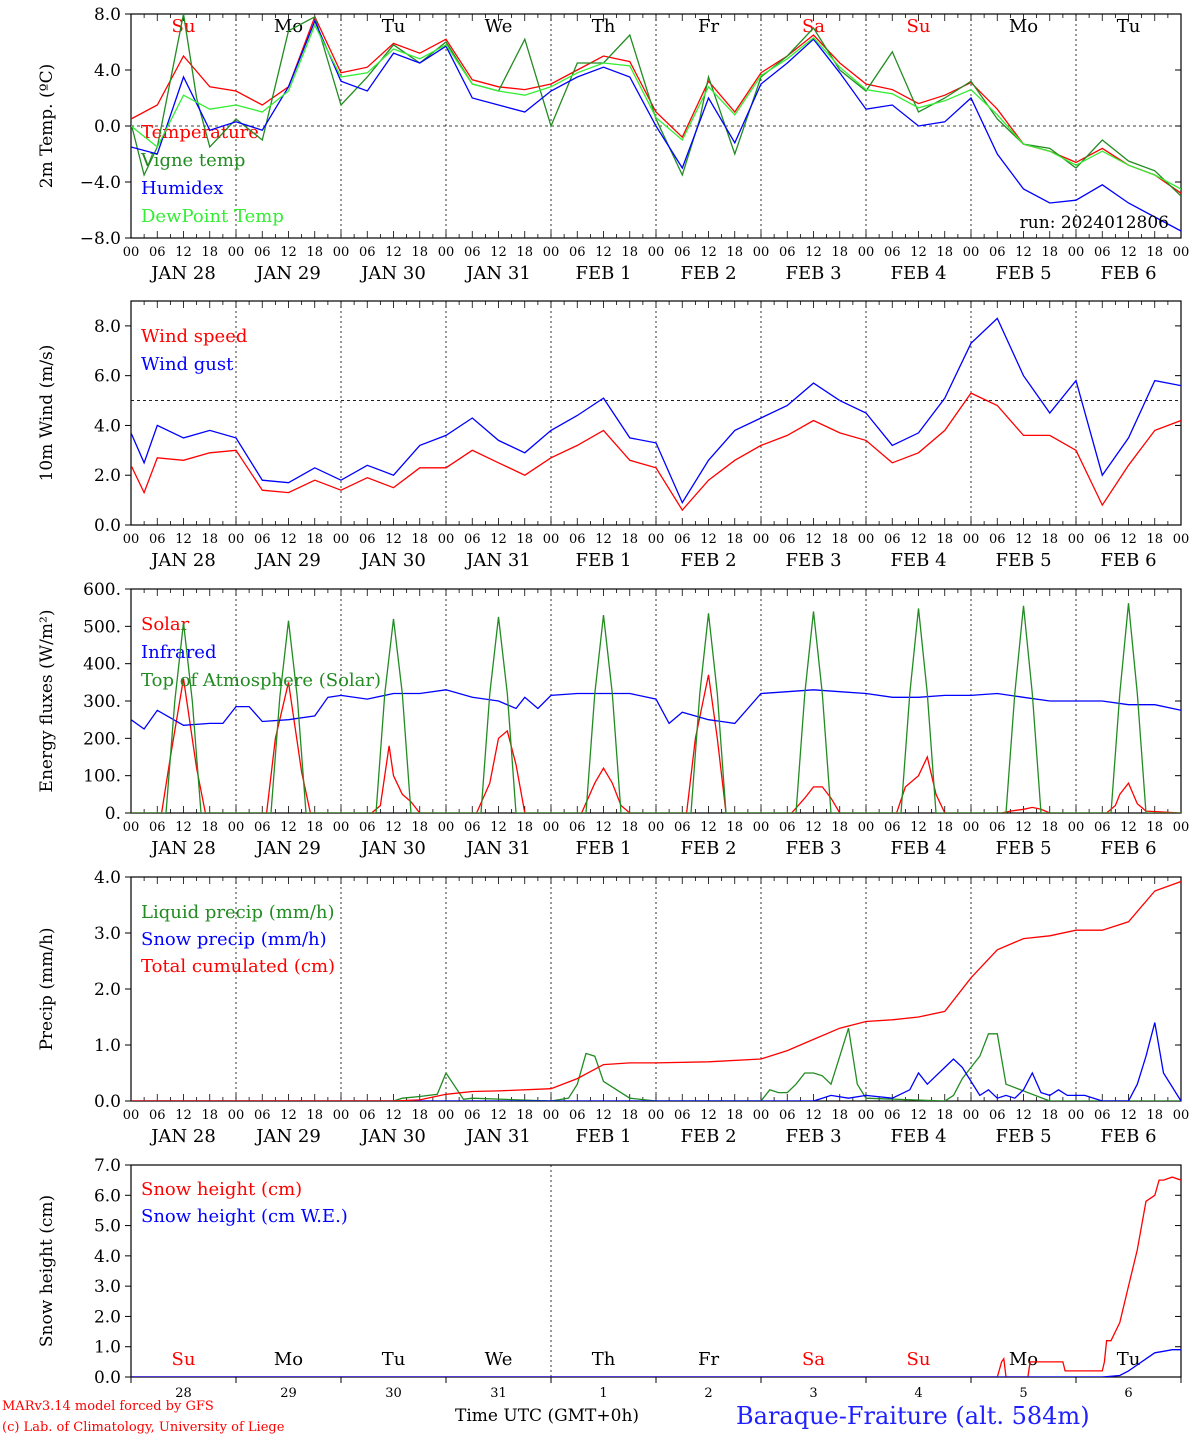 The width and height of the screenshot is (1194, 1440). Describe the element at coordinates (157, 539) in the screenshot. I see `wind-hour-label-6: 06` at that location.